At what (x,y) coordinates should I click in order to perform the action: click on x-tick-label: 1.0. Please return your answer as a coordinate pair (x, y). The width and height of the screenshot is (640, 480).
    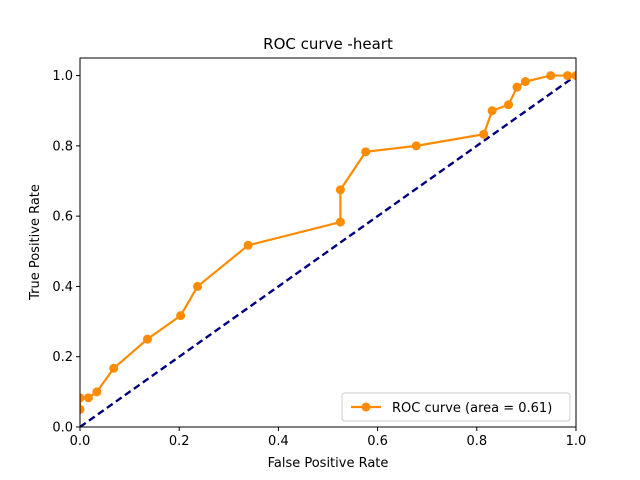
    Looking at the image, I should click on (576, 441).